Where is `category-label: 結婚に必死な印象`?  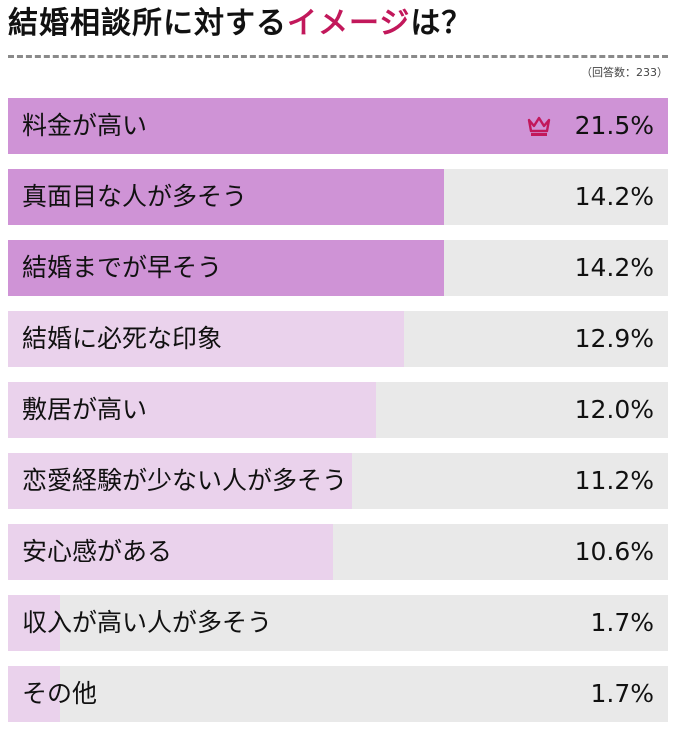
category-label: 結婚に必死な印象 is located at coordinates (122, 338).